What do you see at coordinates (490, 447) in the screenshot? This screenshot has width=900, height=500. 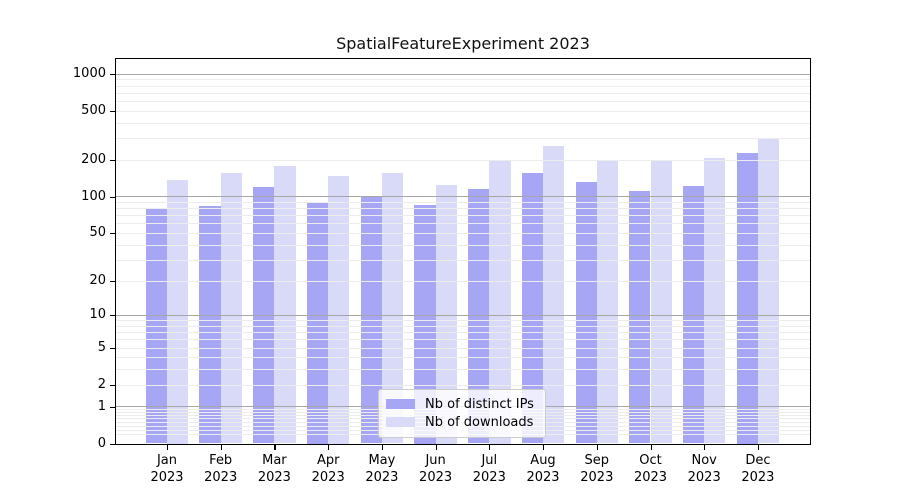 I see `x-tick-mark-jul` at bounding box center [490, 447].